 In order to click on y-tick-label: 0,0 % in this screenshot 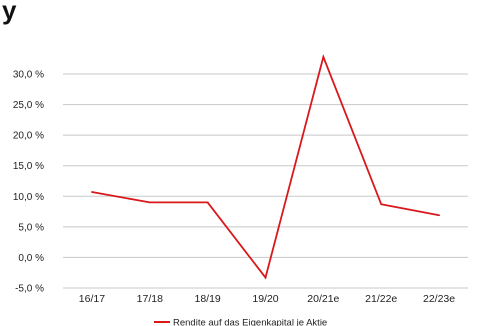, I will do `click(31, 258)`.